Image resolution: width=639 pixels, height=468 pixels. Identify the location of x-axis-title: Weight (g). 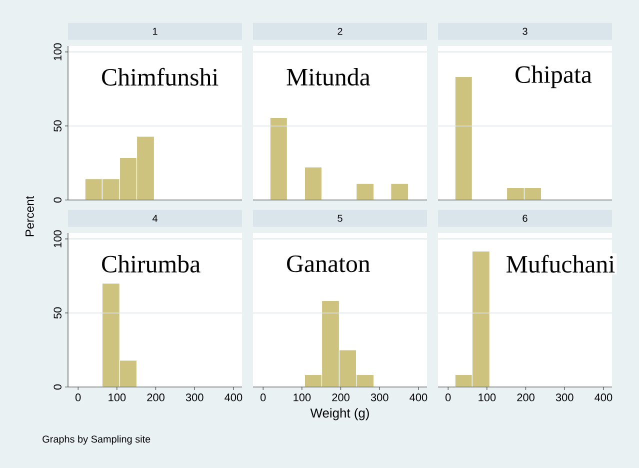
(339, 414).